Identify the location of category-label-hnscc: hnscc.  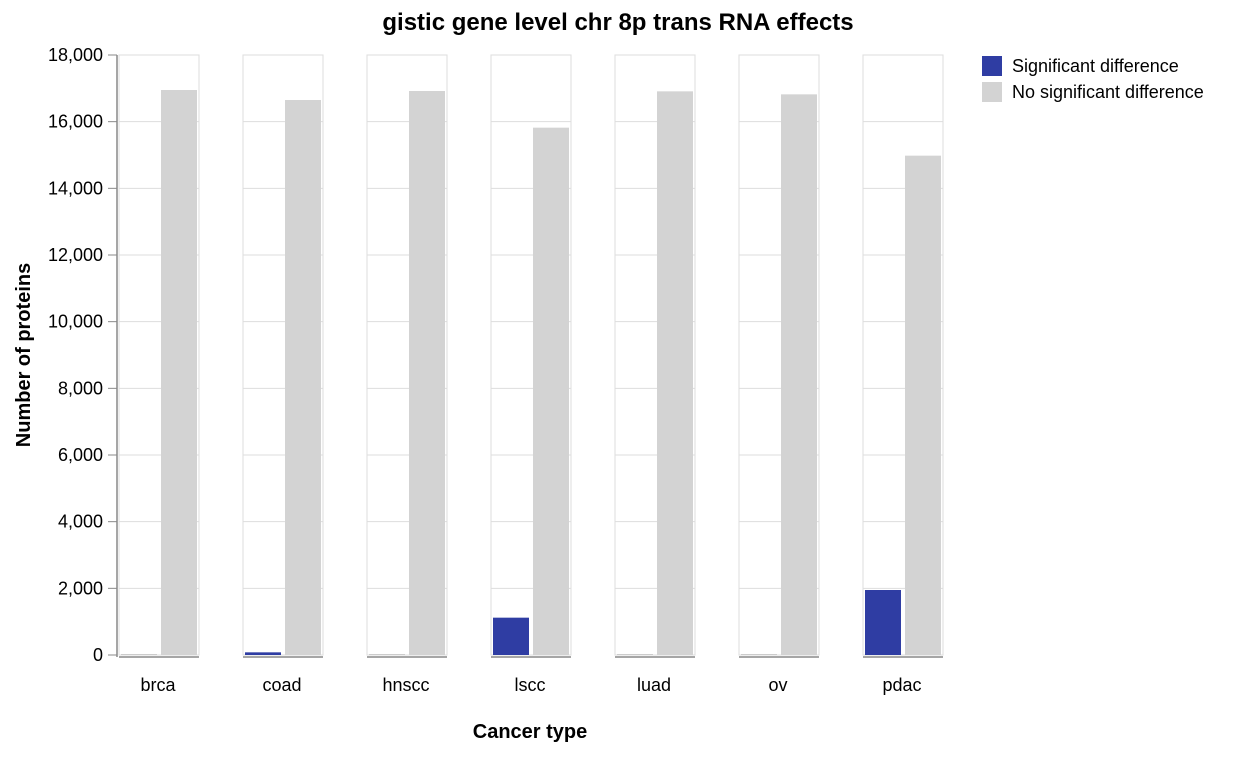
(405, 685).